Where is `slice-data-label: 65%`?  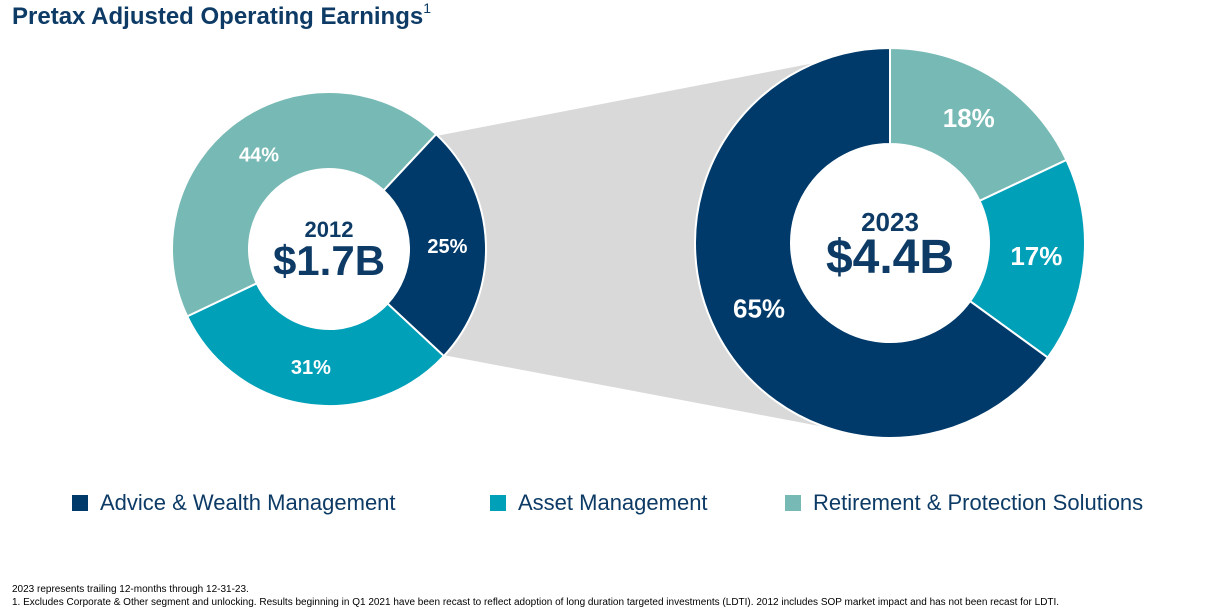
slice-data-label: 65% is located at coordinates (759, 309).